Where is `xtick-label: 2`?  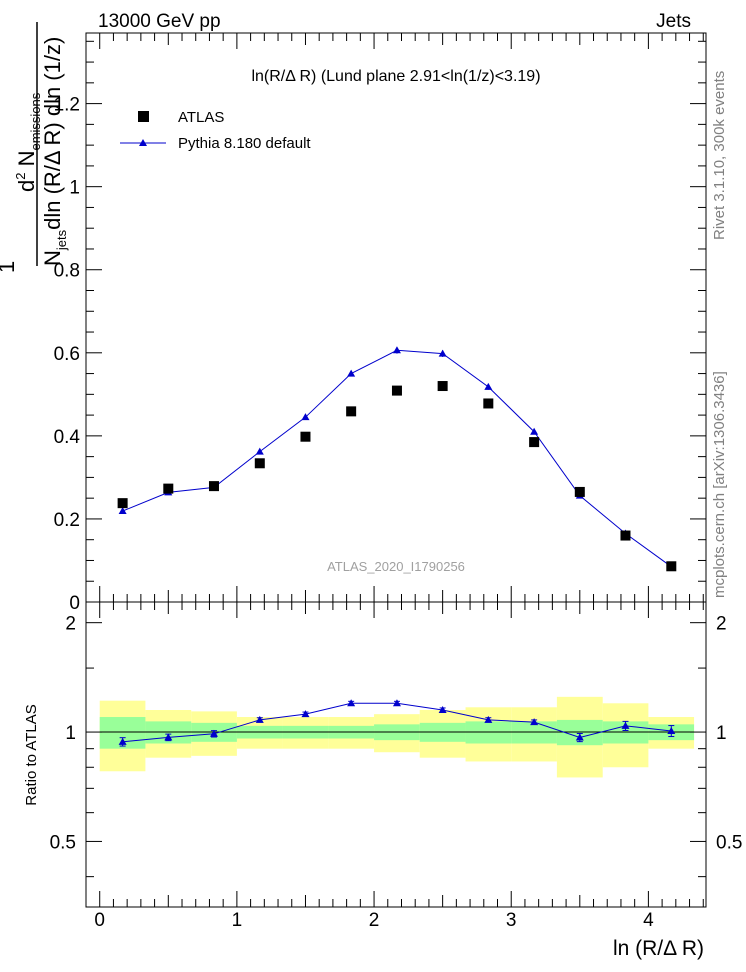
xtick-label: 2 is located at coordinates (374, 920).